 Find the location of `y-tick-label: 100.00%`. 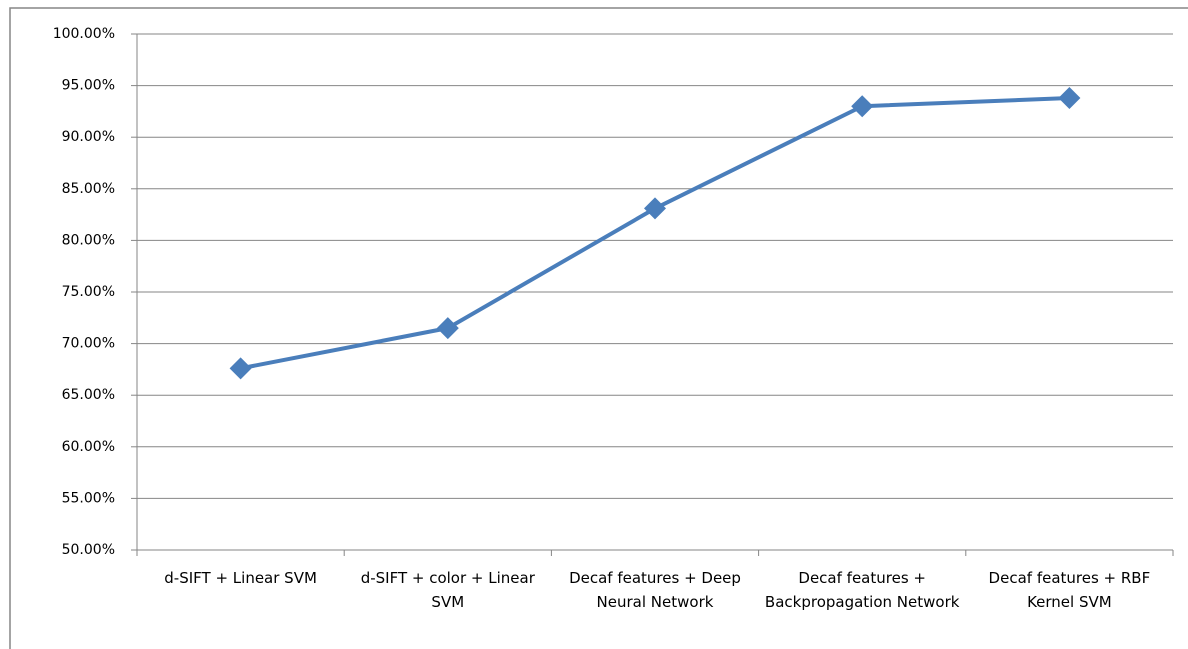

y-tick-label: 100.00% is located at coordinates (84, 34).